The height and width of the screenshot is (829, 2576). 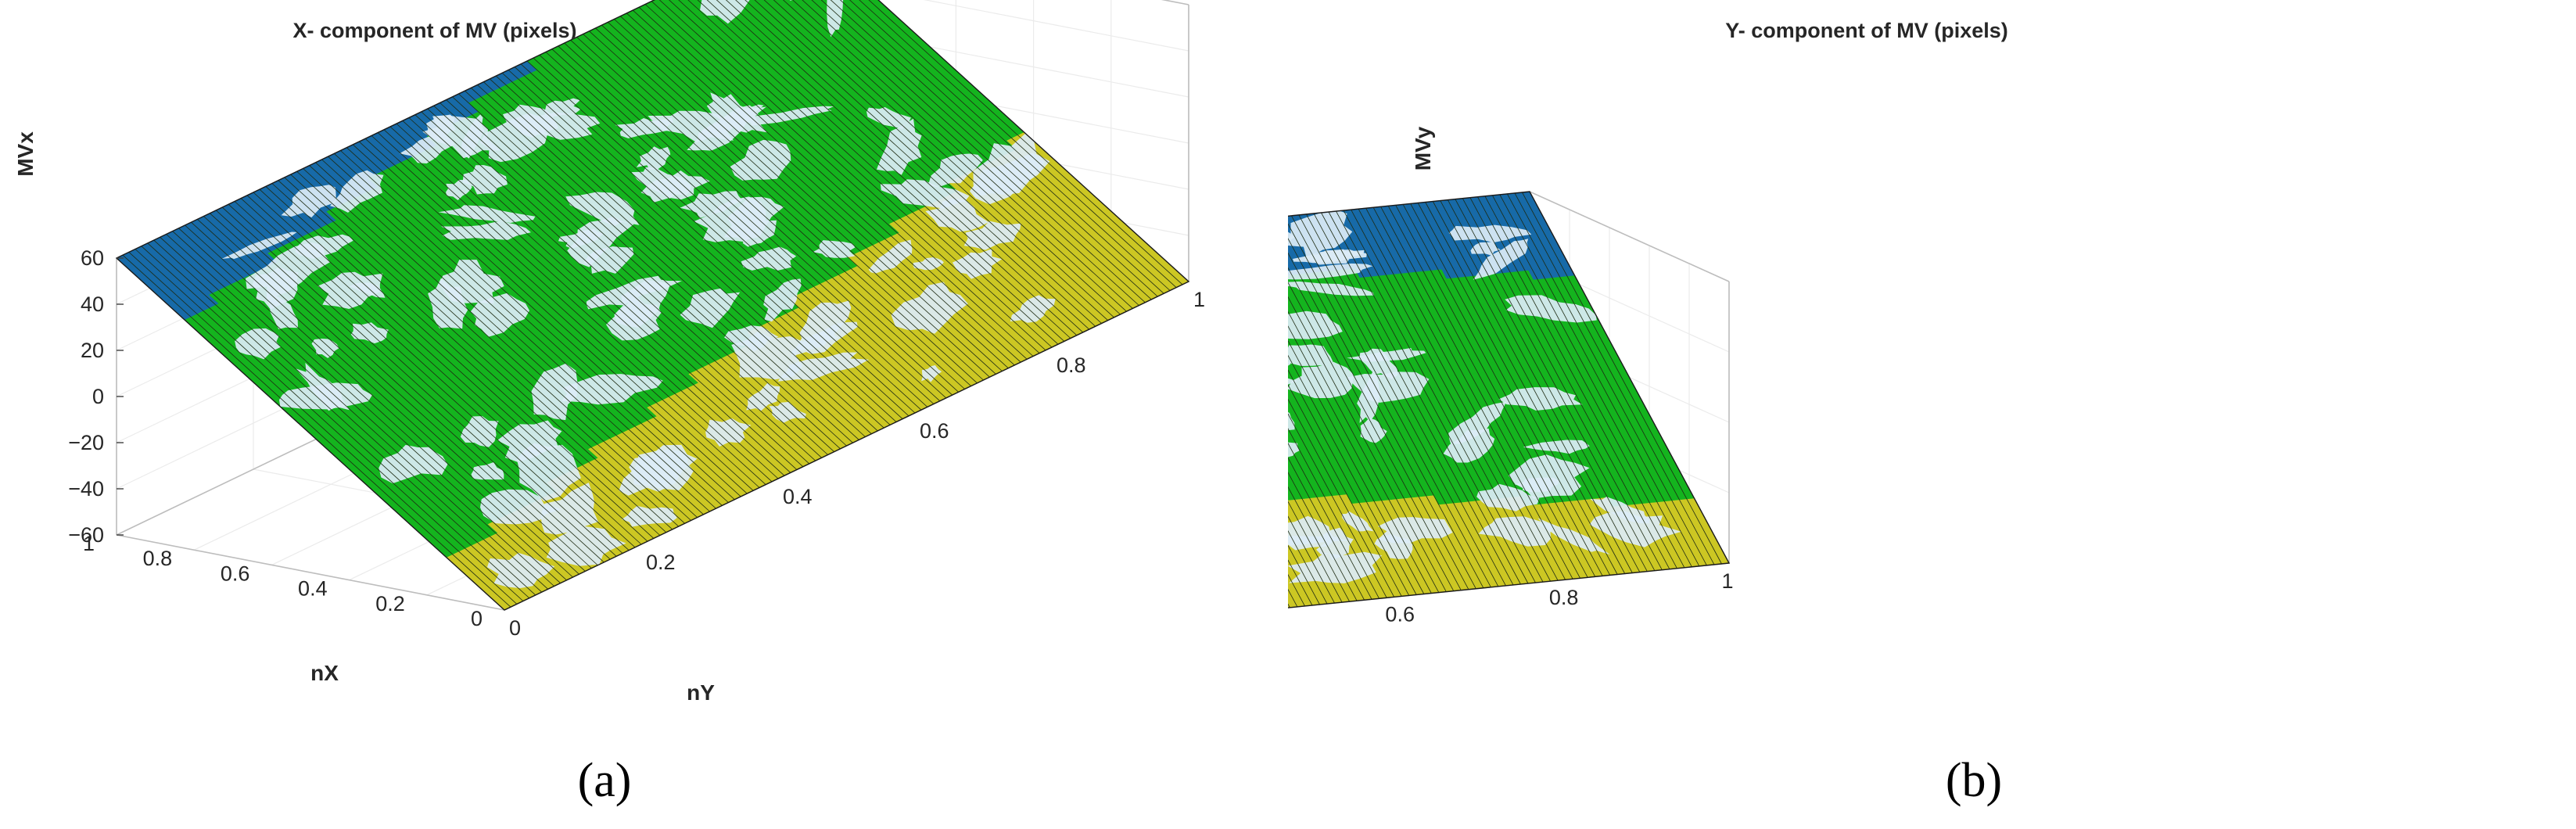 I want to click on chart-a-x-tick-label: 0.6, so click(x=235, y=573).